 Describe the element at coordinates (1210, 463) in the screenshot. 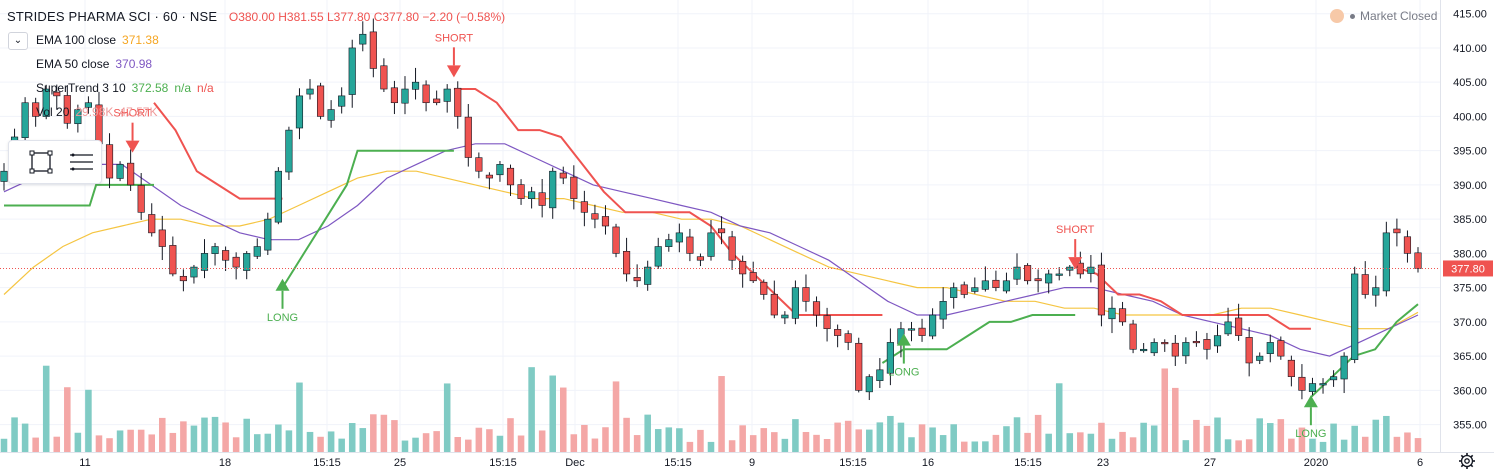

I see `x-tick-label: 27` at that location.